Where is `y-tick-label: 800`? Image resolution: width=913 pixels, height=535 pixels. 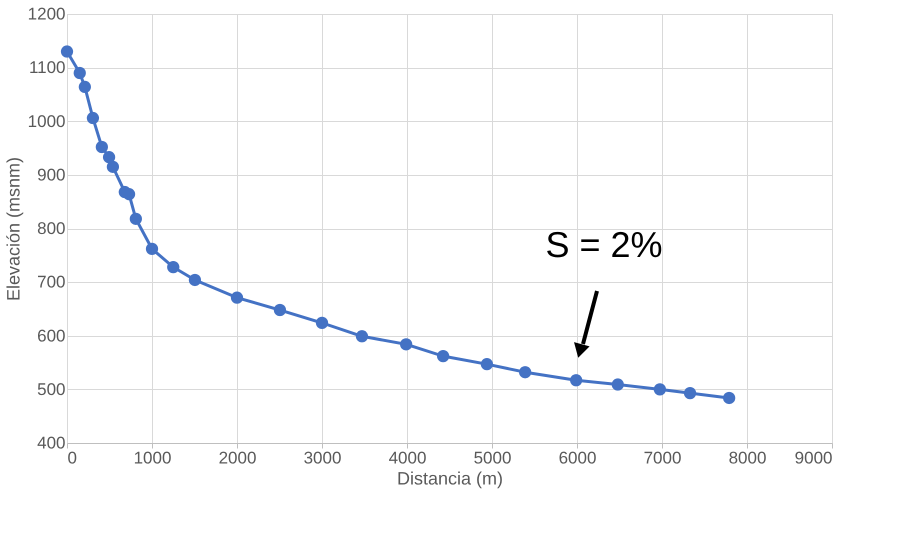
y-tick-label: 800 is located at coordinates (51, 228).